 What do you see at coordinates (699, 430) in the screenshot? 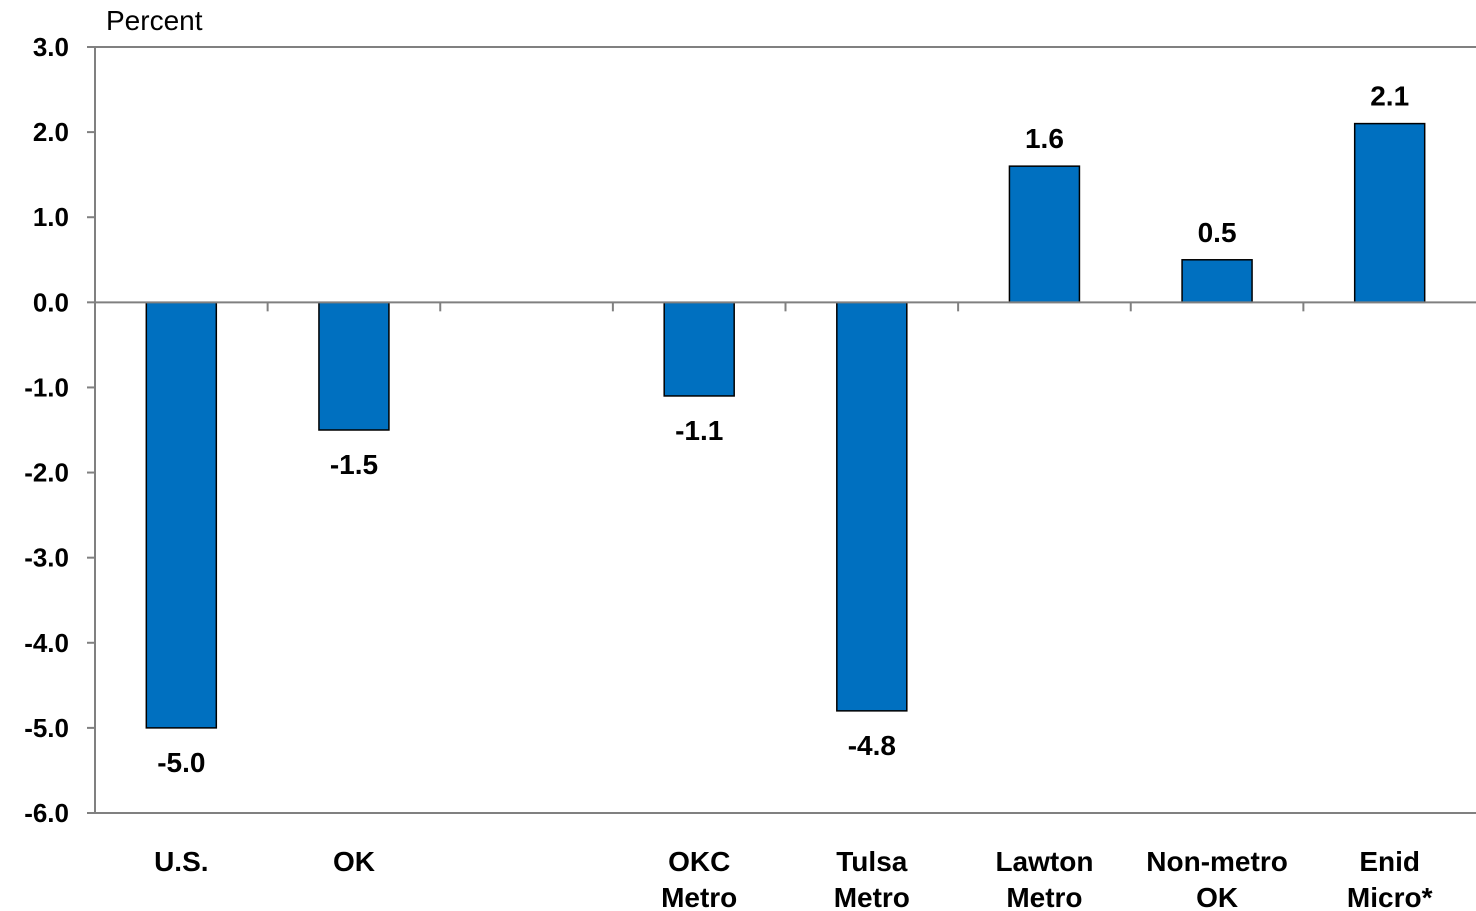
I see `data-label: -1.1` at bounding box center [699, 430].